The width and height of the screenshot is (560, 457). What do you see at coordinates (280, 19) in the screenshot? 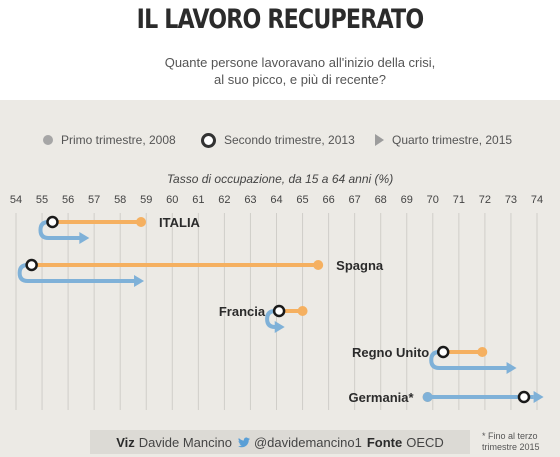
I see `chart-title: IL LAVORO RECUPERATO` at bounding box center [280, 19].